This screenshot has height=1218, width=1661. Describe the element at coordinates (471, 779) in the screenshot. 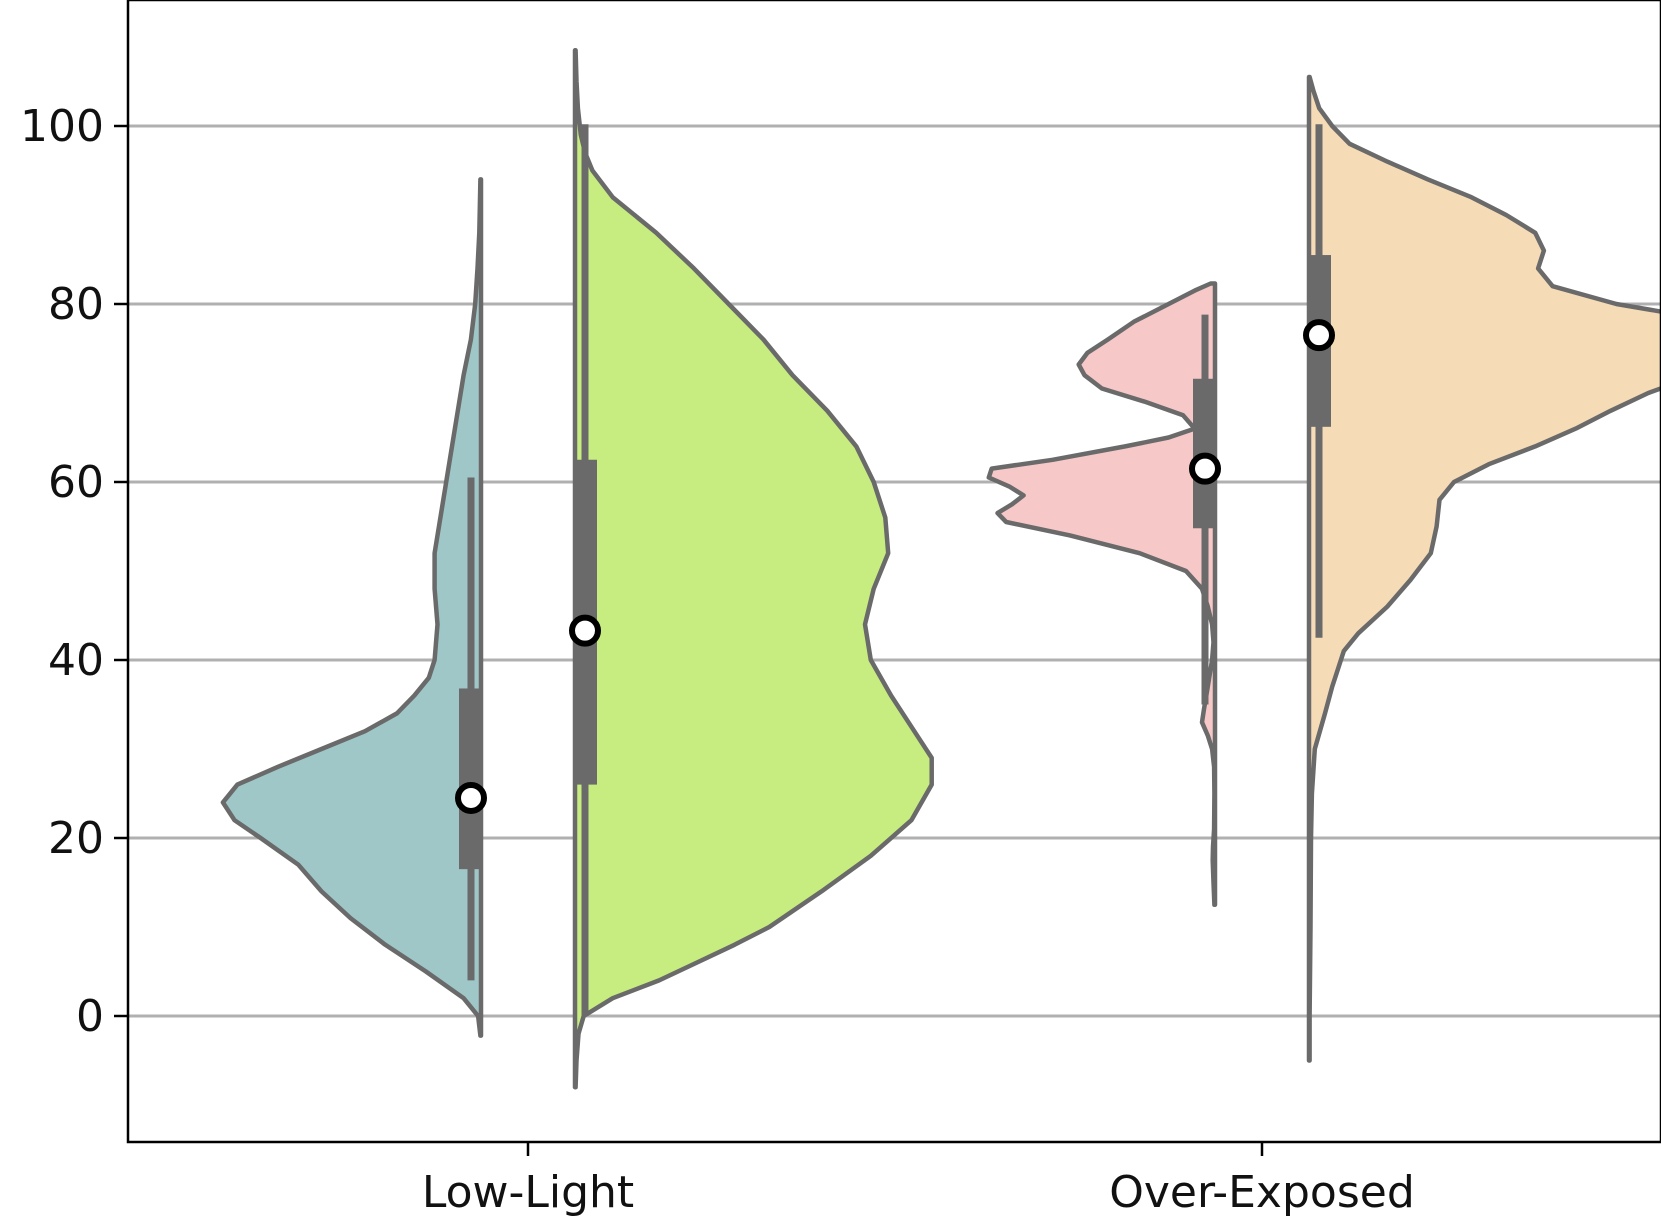

I see `iqr-box-low-light-left` at that location.